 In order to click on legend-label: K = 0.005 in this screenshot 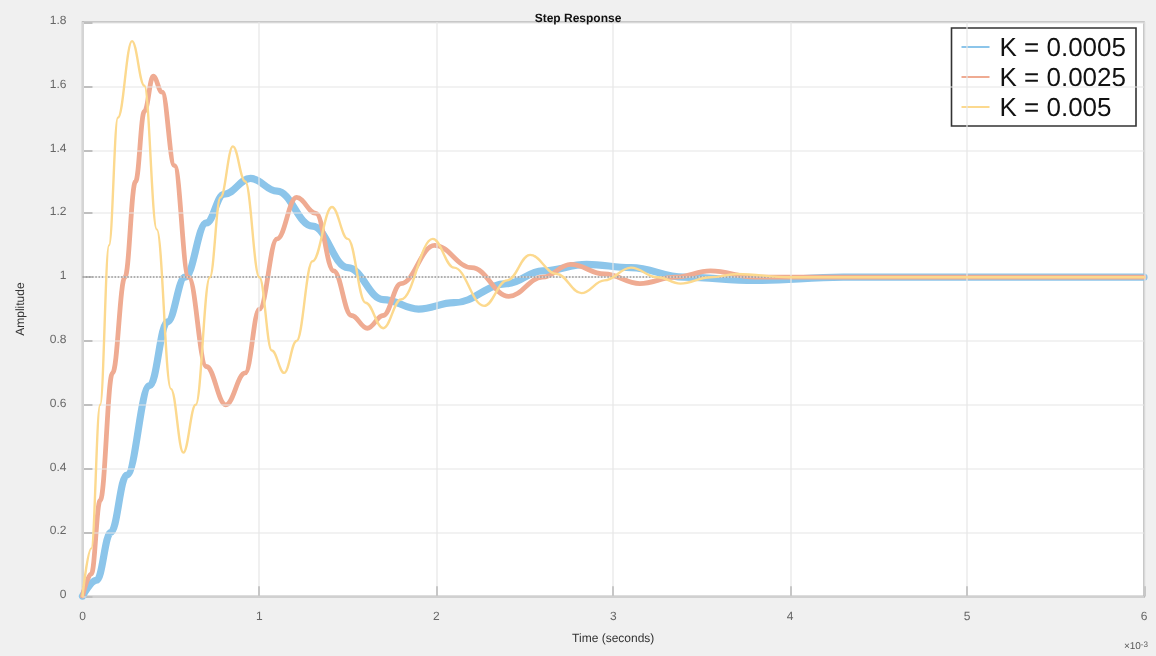, I will do `click(1055, 107)`.